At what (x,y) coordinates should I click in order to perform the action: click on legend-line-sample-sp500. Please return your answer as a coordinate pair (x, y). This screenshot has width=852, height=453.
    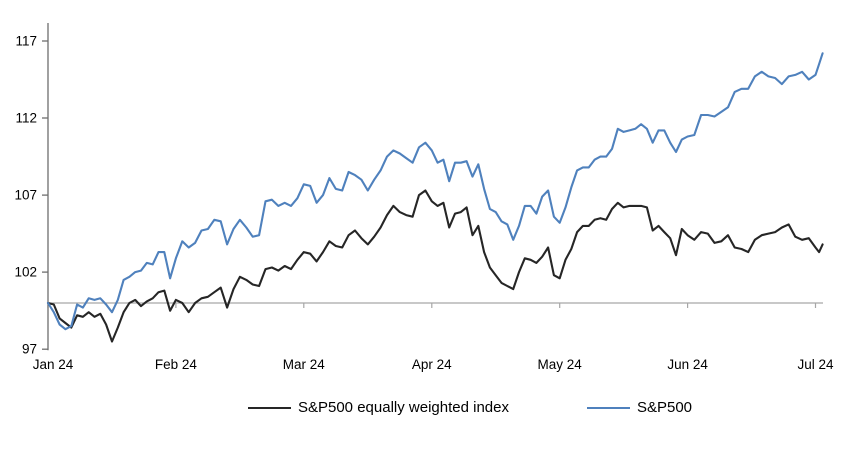
    Looking at the image, I should click on (608, 407).